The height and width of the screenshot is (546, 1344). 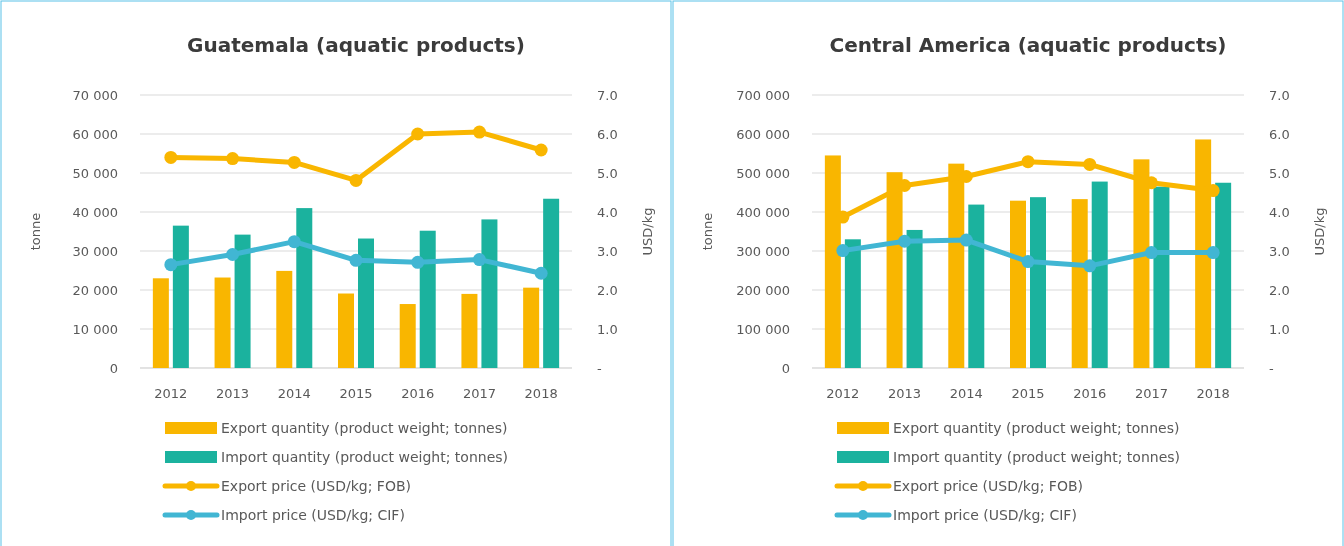 I want to click on y-tick-label: 700 000, so click(x=763, y=95).